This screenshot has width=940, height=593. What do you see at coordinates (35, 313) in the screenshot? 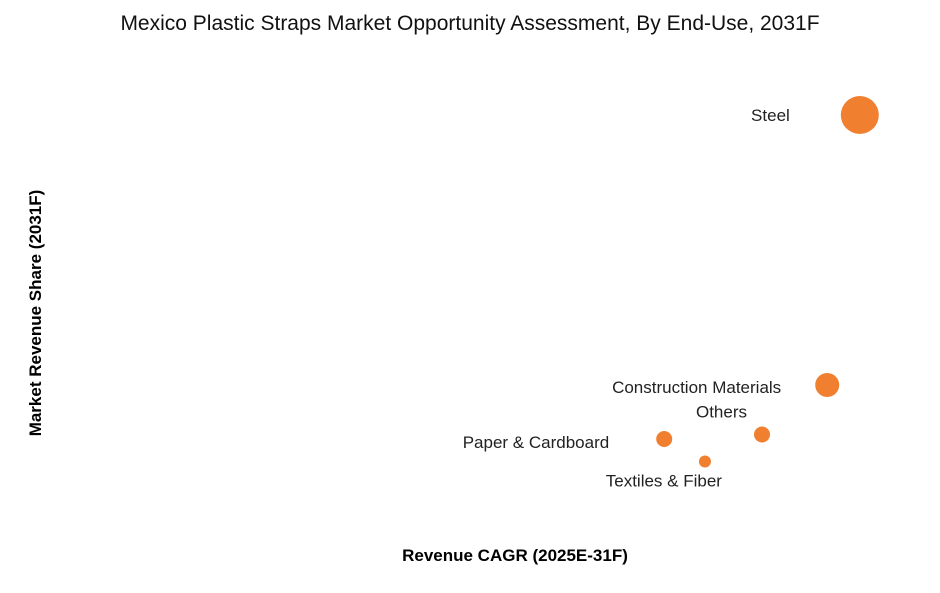
I see `y-axis-label: Market Revenue Share (2031F)` at bounding box center [35, 313].